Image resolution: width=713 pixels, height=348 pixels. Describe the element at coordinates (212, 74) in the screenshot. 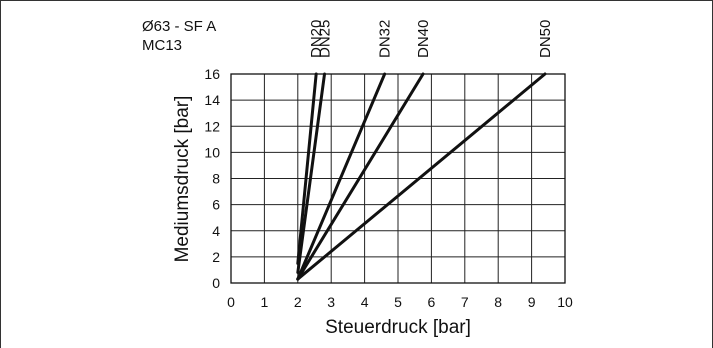

I see `y-tick-label: 16` at that location.